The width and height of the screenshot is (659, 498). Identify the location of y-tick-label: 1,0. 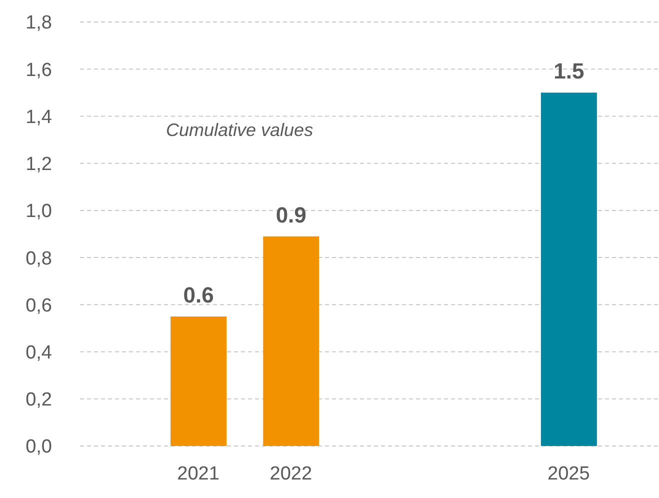
(39, 211).